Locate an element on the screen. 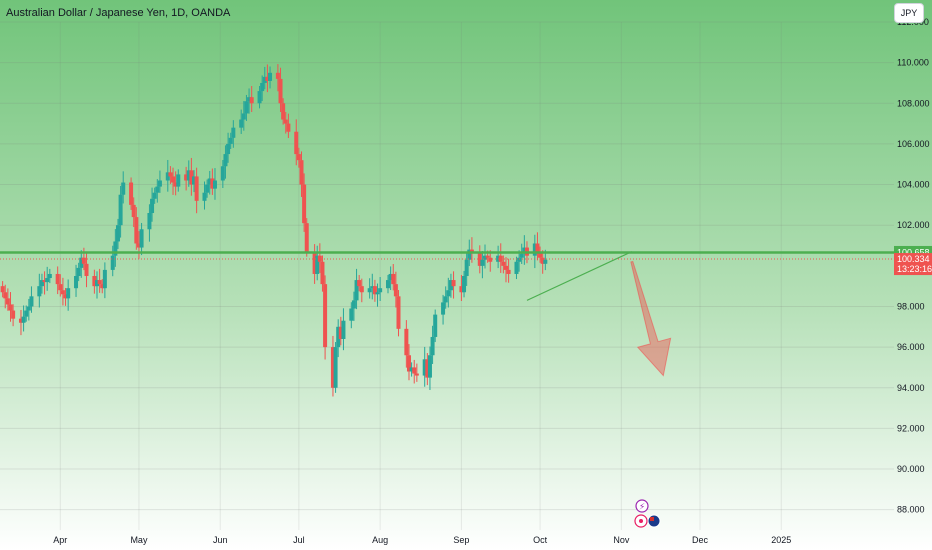 Image resolution: width=932 pixels, height=550 pixels. event-markers: ⚡ is located at coordinates (647, 513).